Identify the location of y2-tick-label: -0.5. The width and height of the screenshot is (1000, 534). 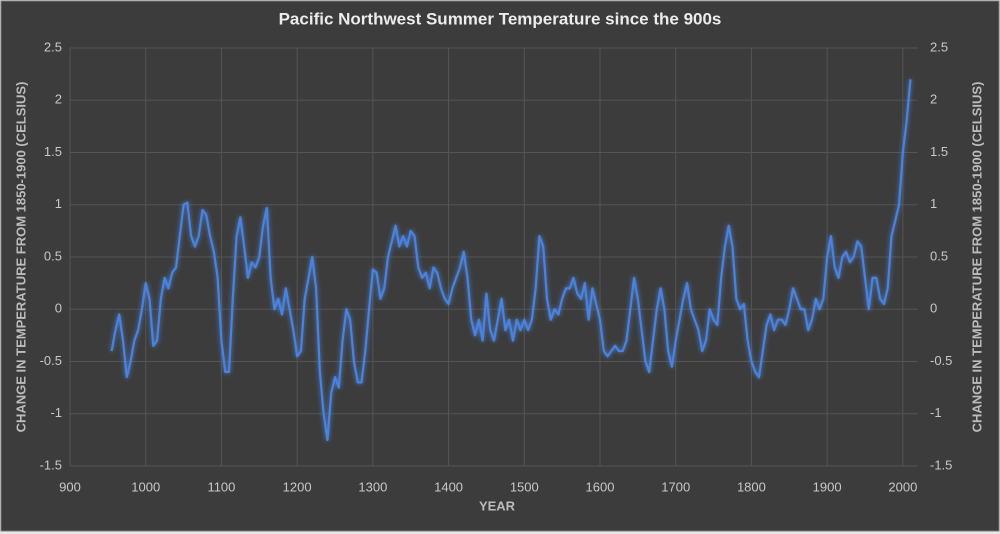
(941, 360).